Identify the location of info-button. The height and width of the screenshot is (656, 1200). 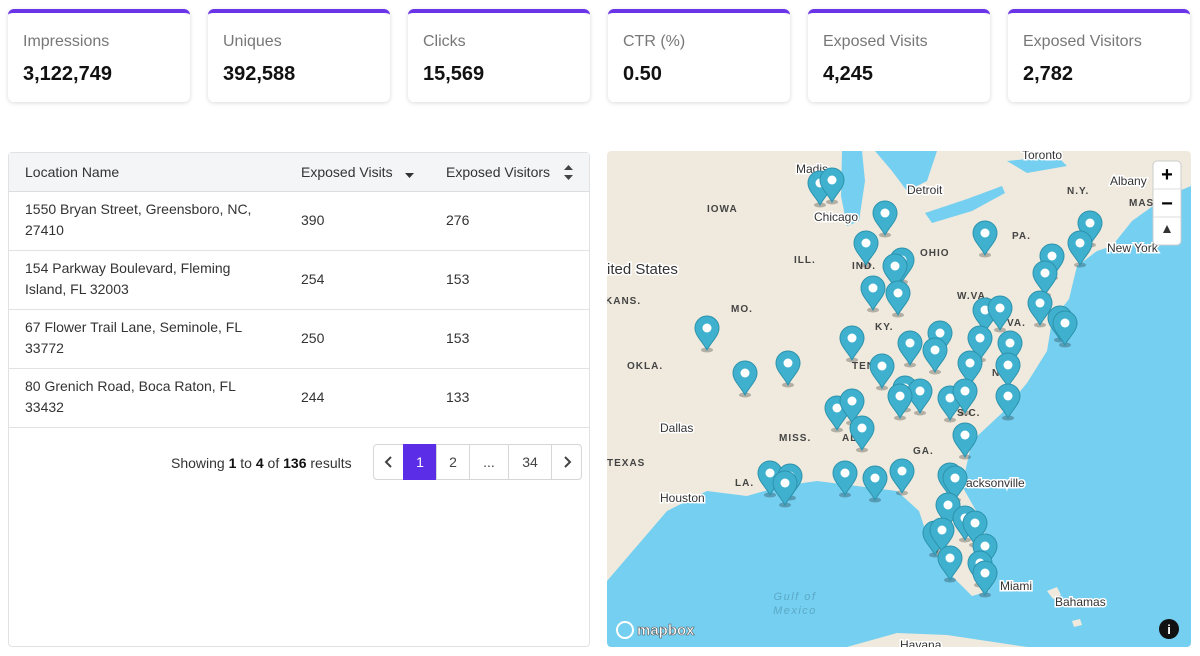
(1169, 629).